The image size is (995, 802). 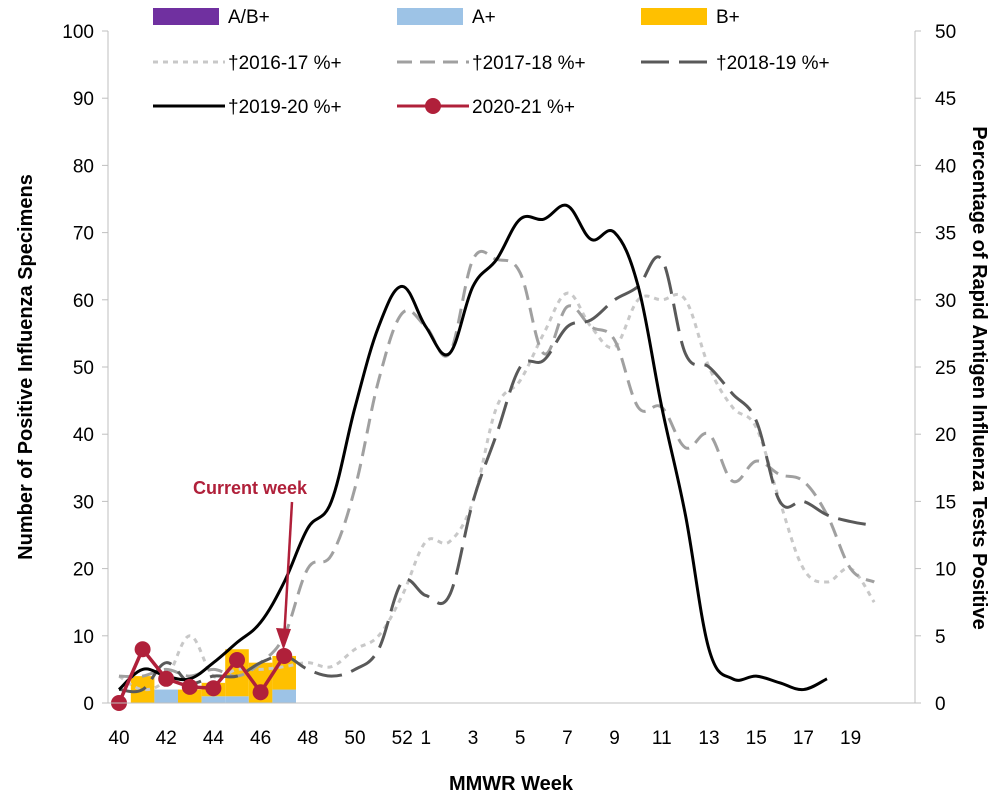 I want to click on right-tick-label: 50, so click(x=945, y=32).